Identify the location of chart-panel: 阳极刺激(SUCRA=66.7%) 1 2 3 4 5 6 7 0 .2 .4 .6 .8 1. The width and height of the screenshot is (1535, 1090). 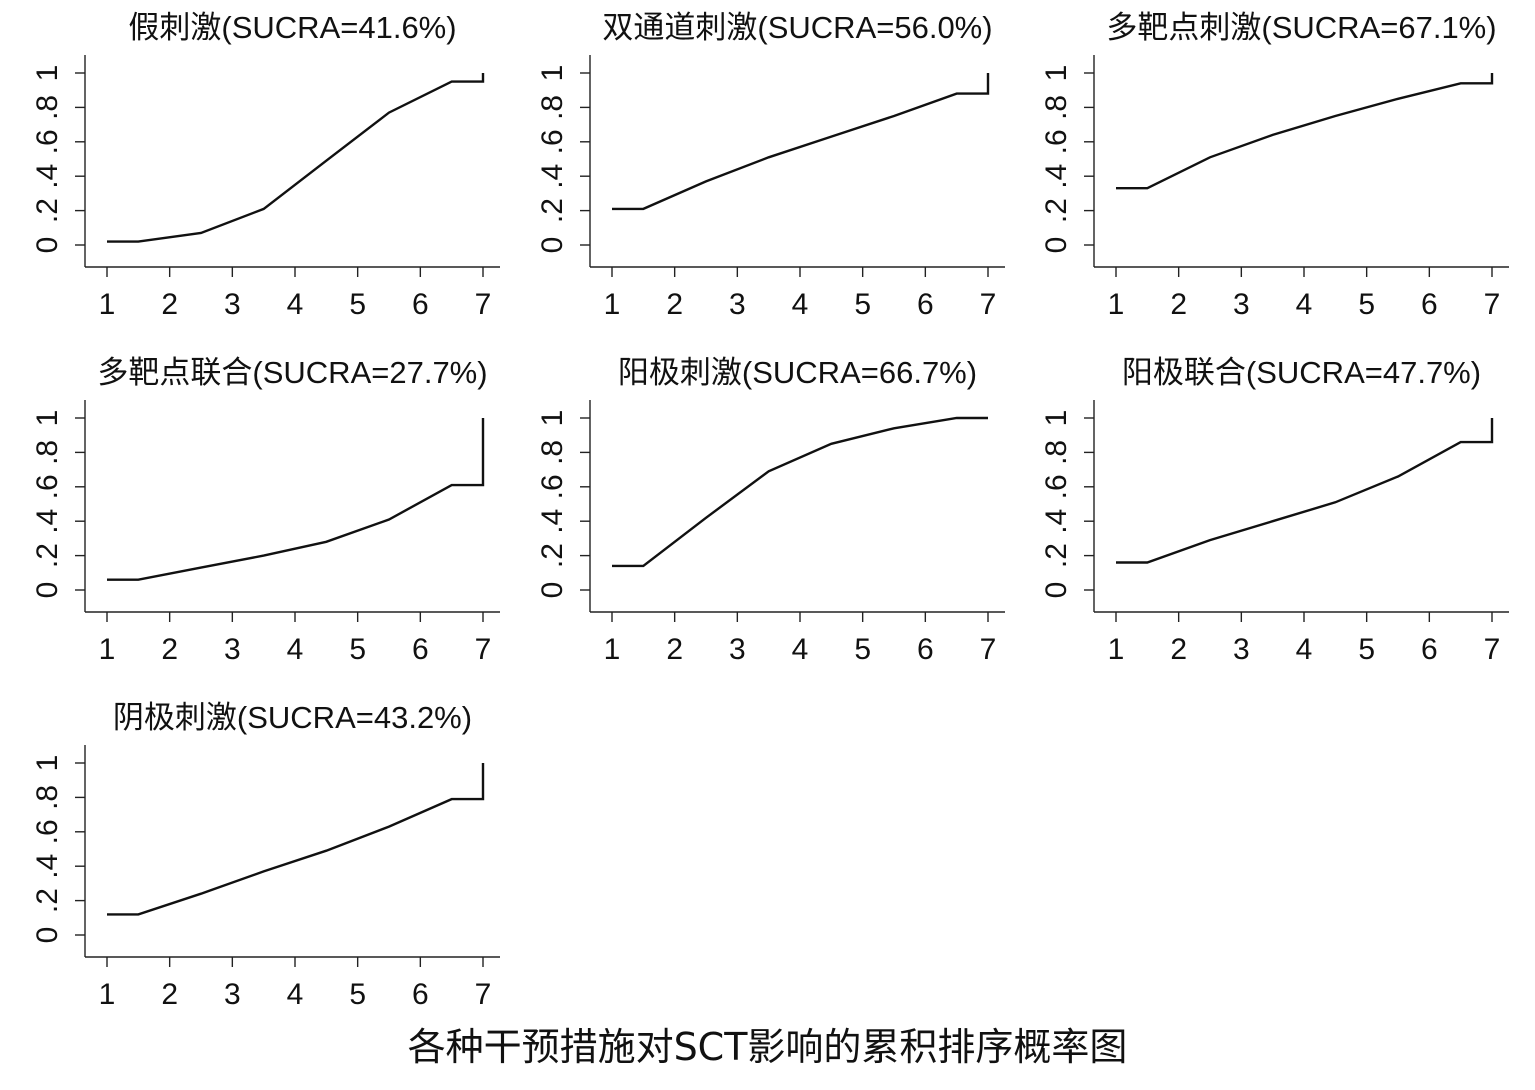
(770, 510).